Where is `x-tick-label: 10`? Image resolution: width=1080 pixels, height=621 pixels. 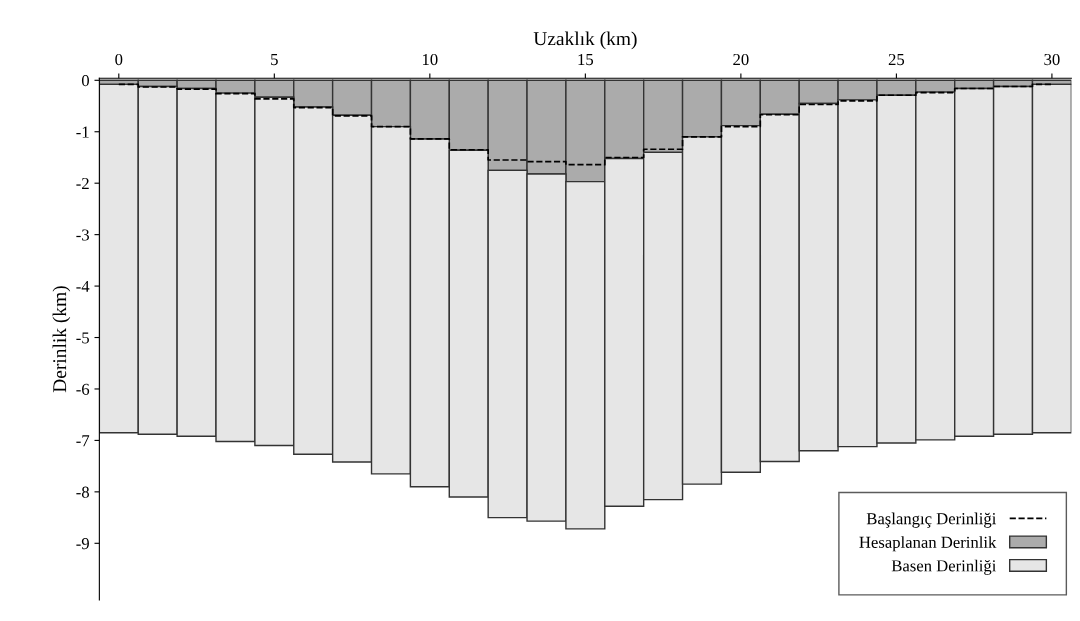 x-tick-label: 10 is located at coordinates (430, 59).